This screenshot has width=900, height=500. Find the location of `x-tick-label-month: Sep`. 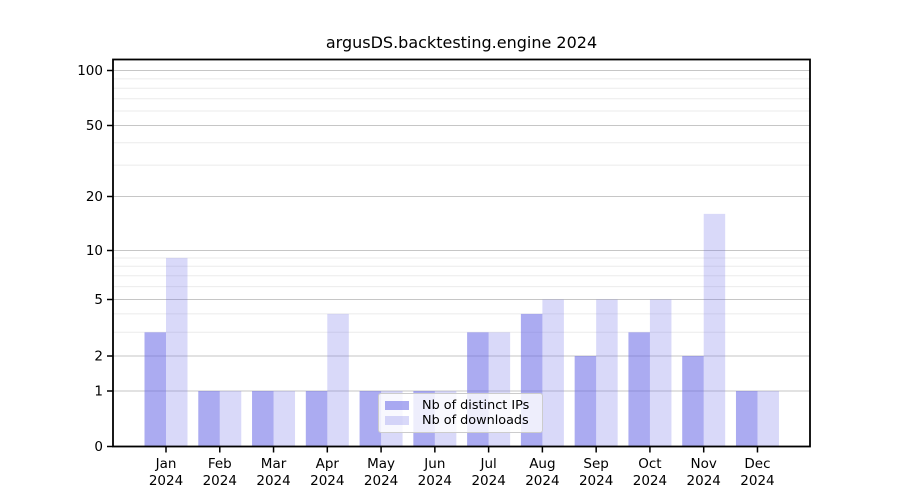

x-tick-label-month: Sep is located at coordinates (595, 464).